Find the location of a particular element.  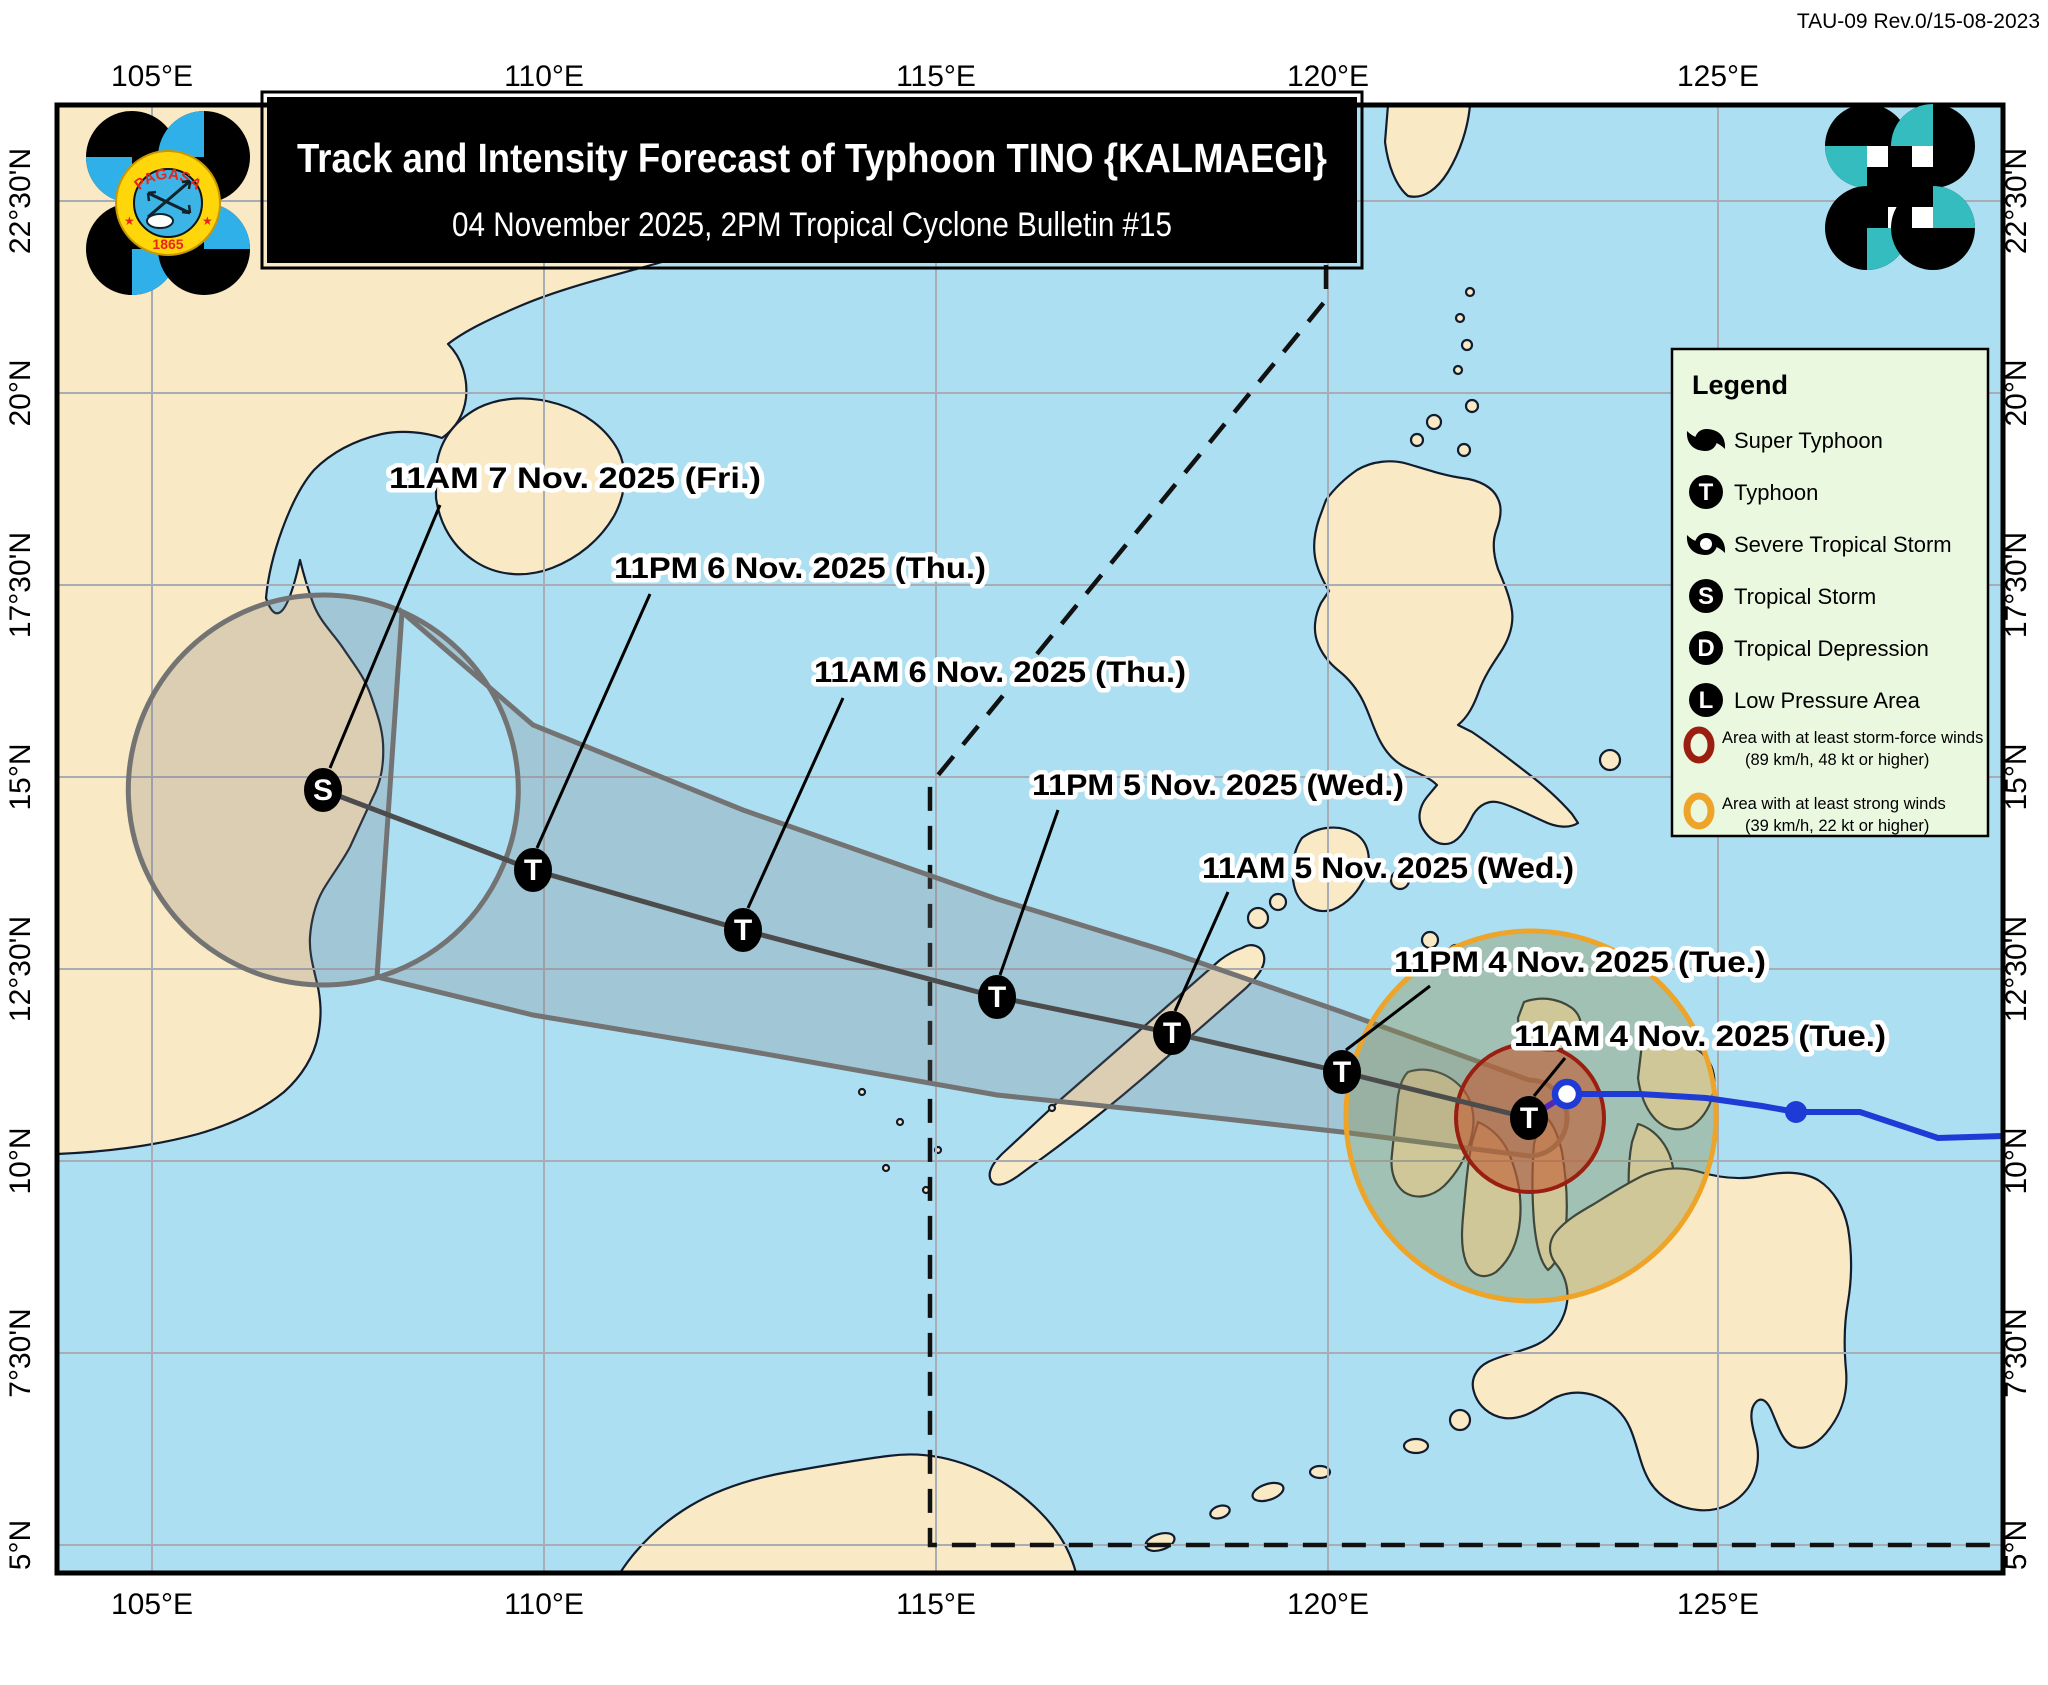

seal-cloud-icon is located at coordinates (160, 221).